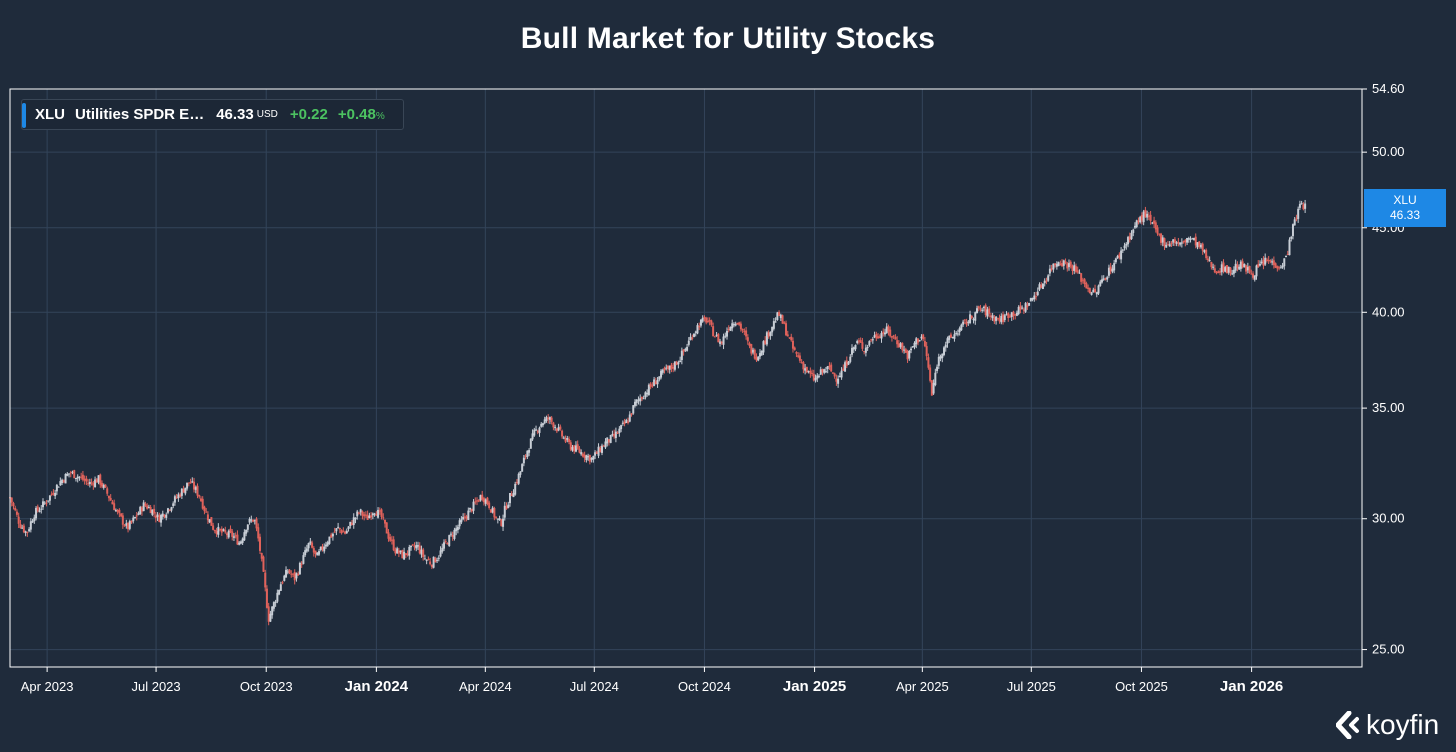 The image size is (1456, 752). What do you see at coordinates (1388, 407) in the screenshot?
I see `y-tick-label: 35.00` at bounding box center [1388, 407].